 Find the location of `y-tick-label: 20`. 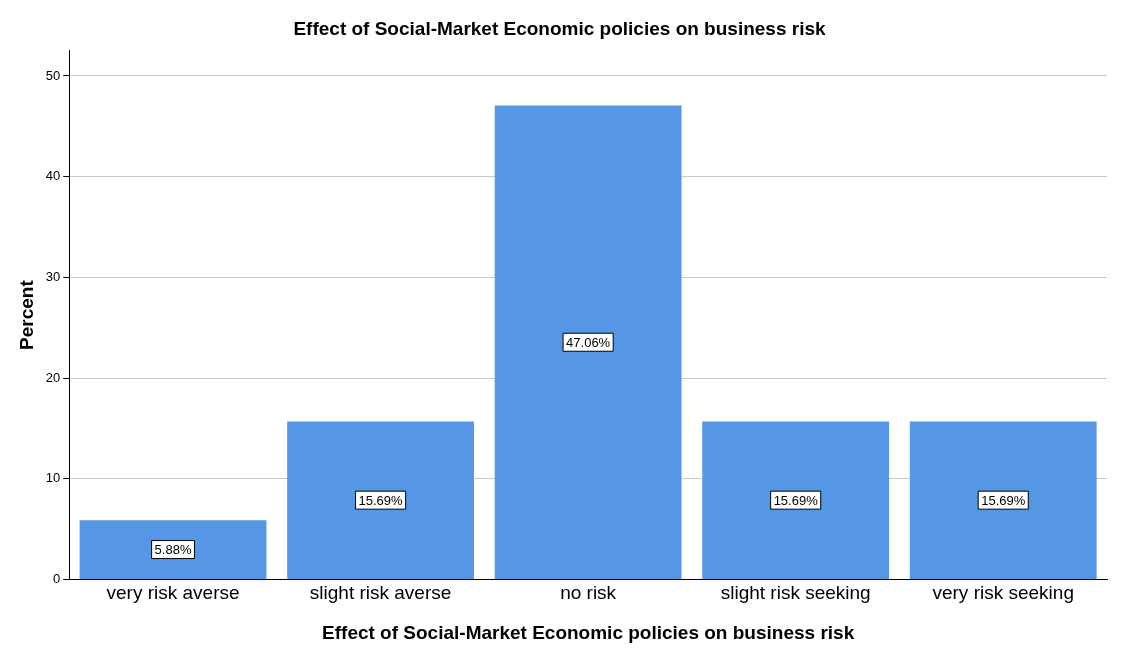

y-tick-label: 20 is located at coordinates (53, 377).